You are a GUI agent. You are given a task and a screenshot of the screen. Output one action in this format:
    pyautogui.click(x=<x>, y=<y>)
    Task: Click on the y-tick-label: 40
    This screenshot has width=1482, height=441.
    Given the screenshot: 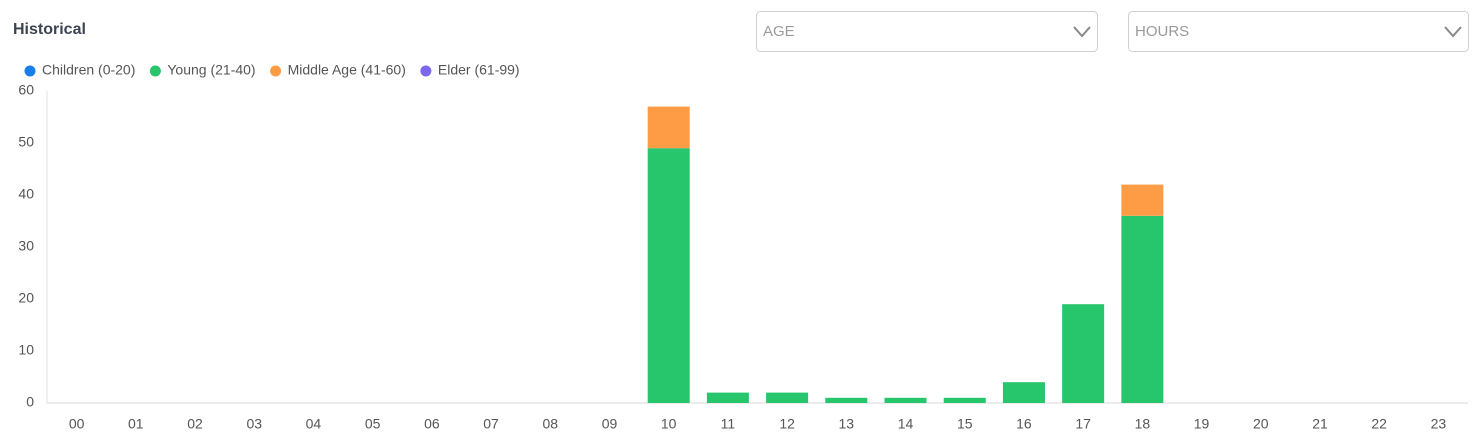 What is the action you would take?
    pyautogui.click(x=26, y=194)
    